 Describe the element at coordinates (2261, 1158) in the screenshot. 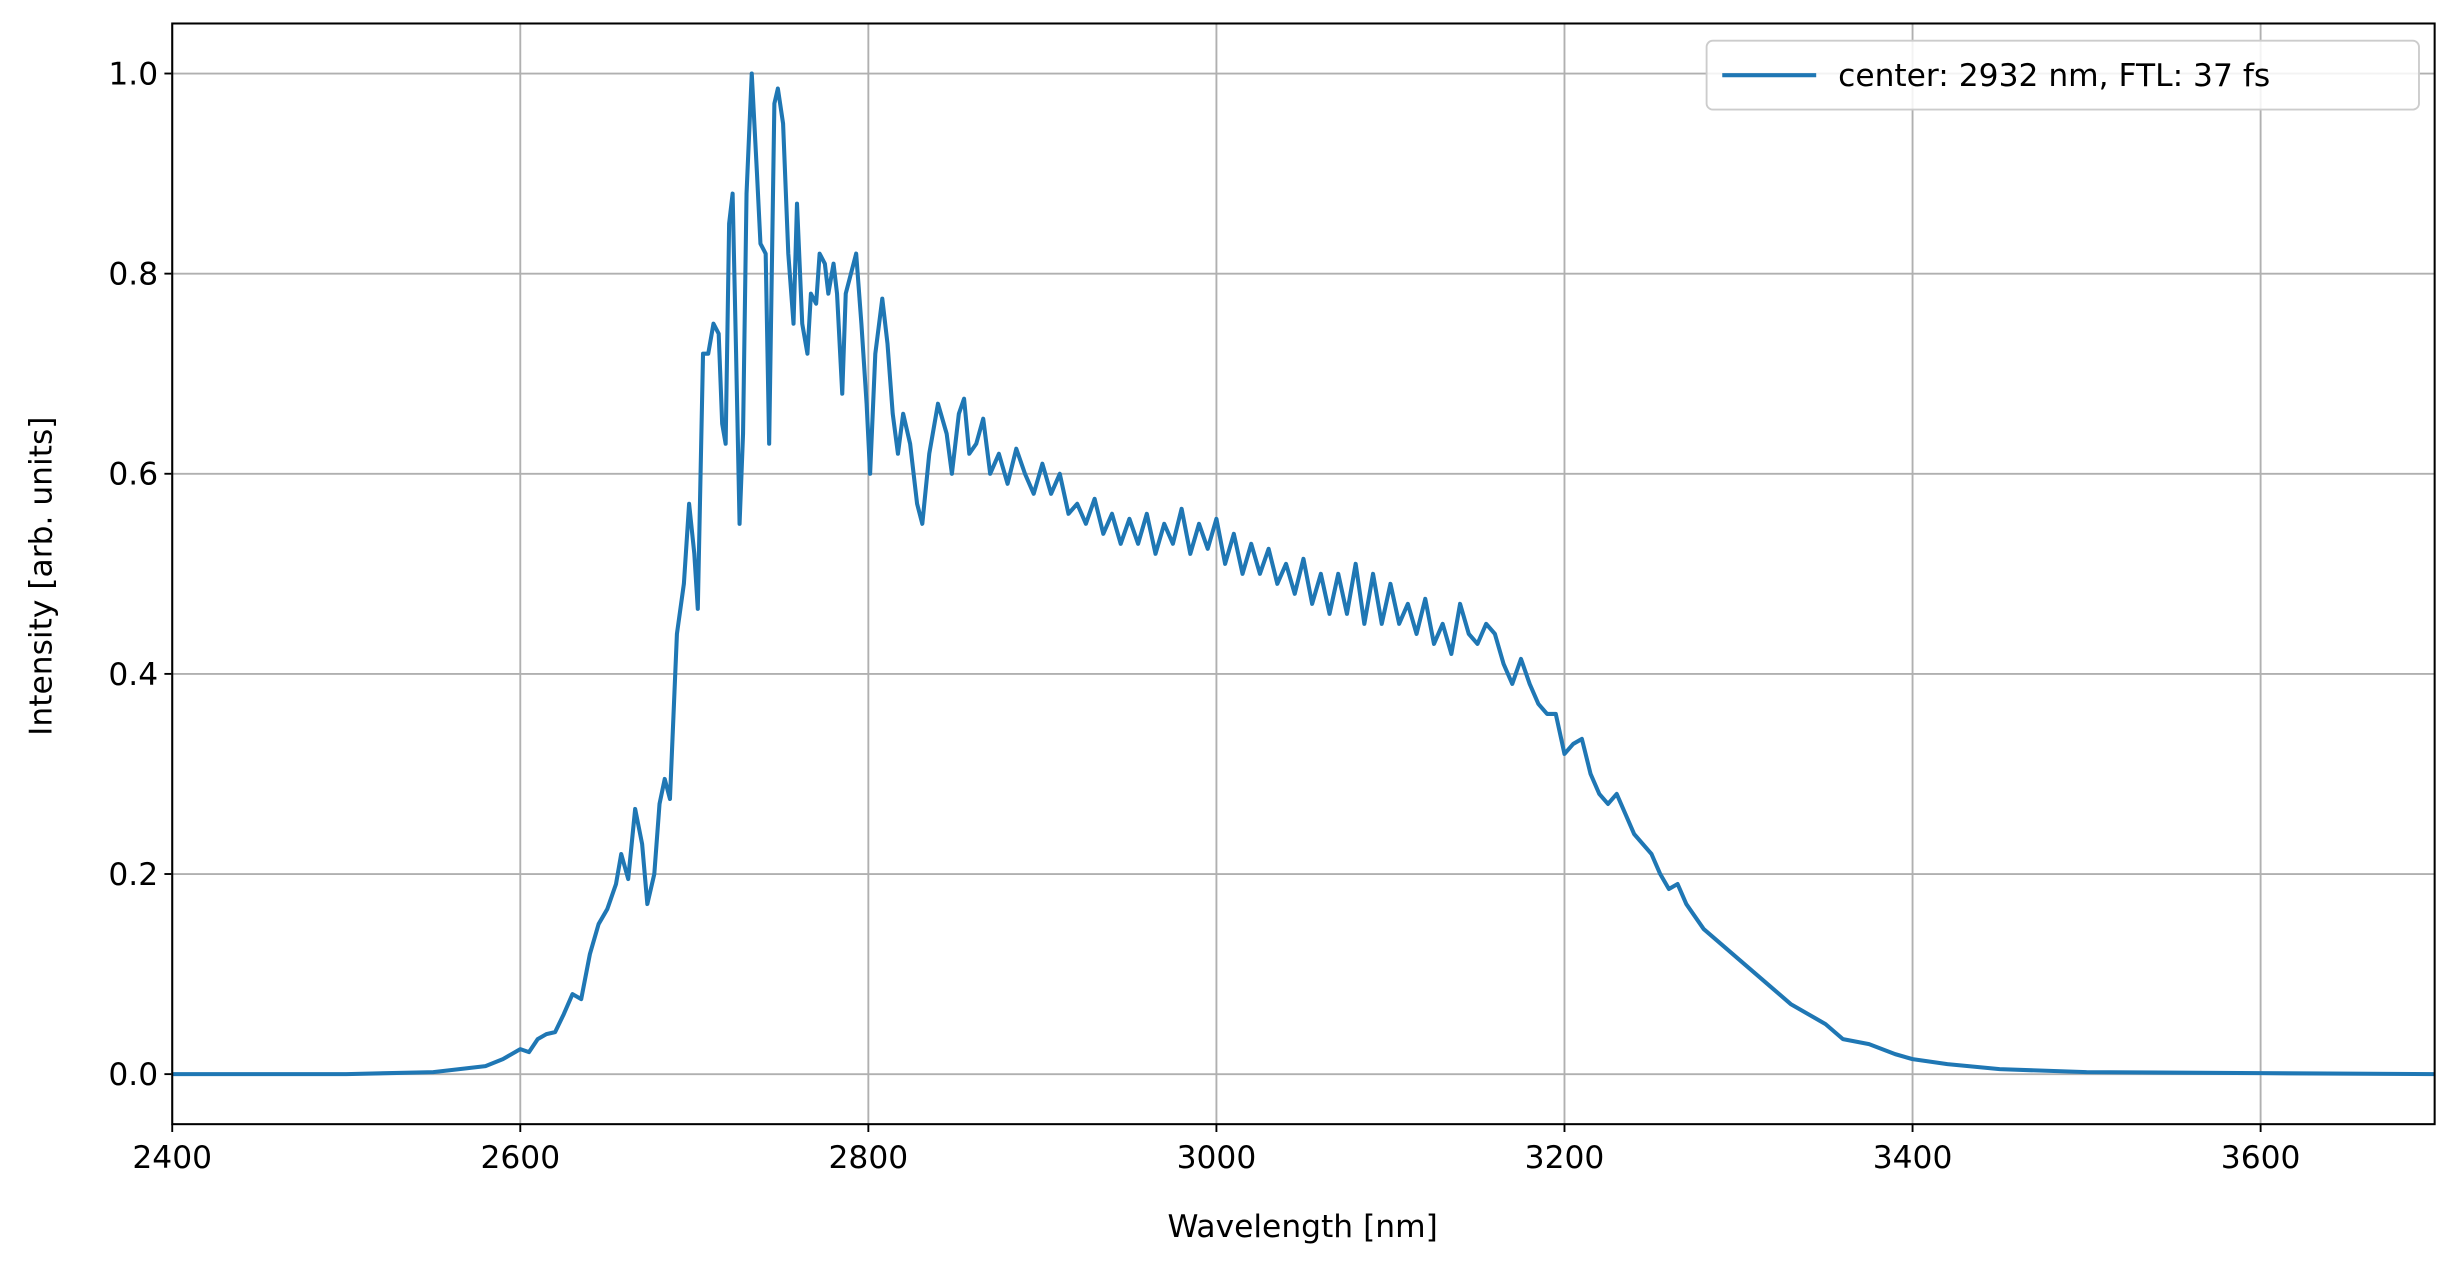

I see `x-tick-label: 3600` at that location.